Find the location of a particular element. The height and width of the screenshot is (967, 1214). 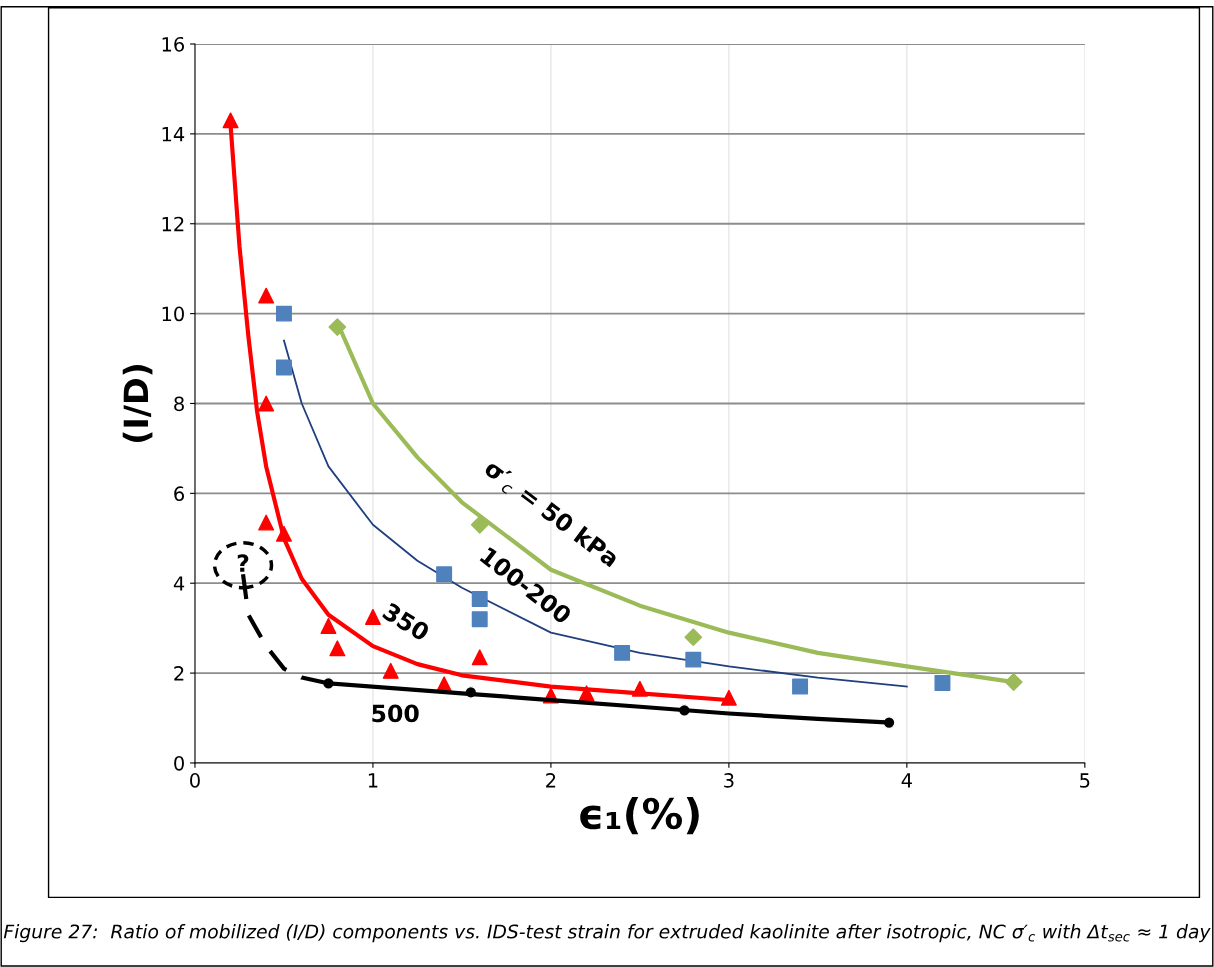

y-tick-label: 10 is located at coordinates (173, 314).